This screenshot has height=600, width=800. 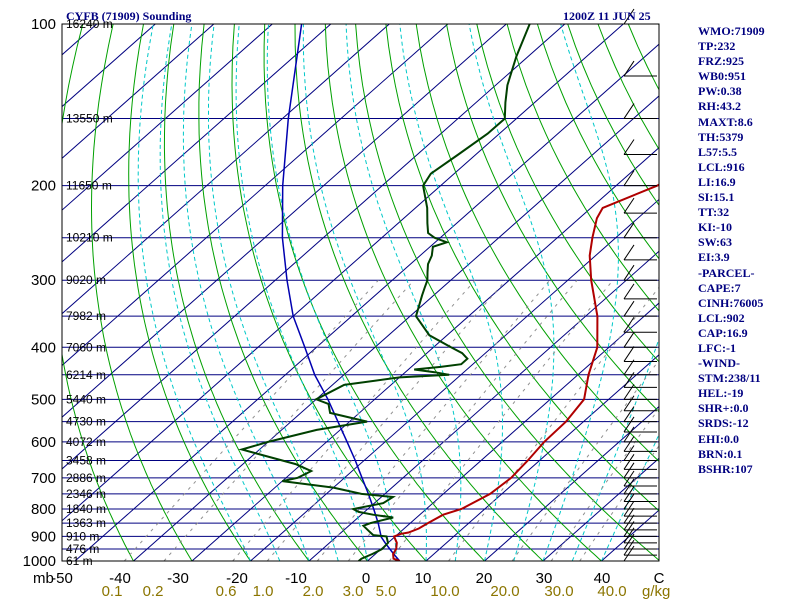 I want to click on temperature-tick-label: -50, so click(x=62, y=578).